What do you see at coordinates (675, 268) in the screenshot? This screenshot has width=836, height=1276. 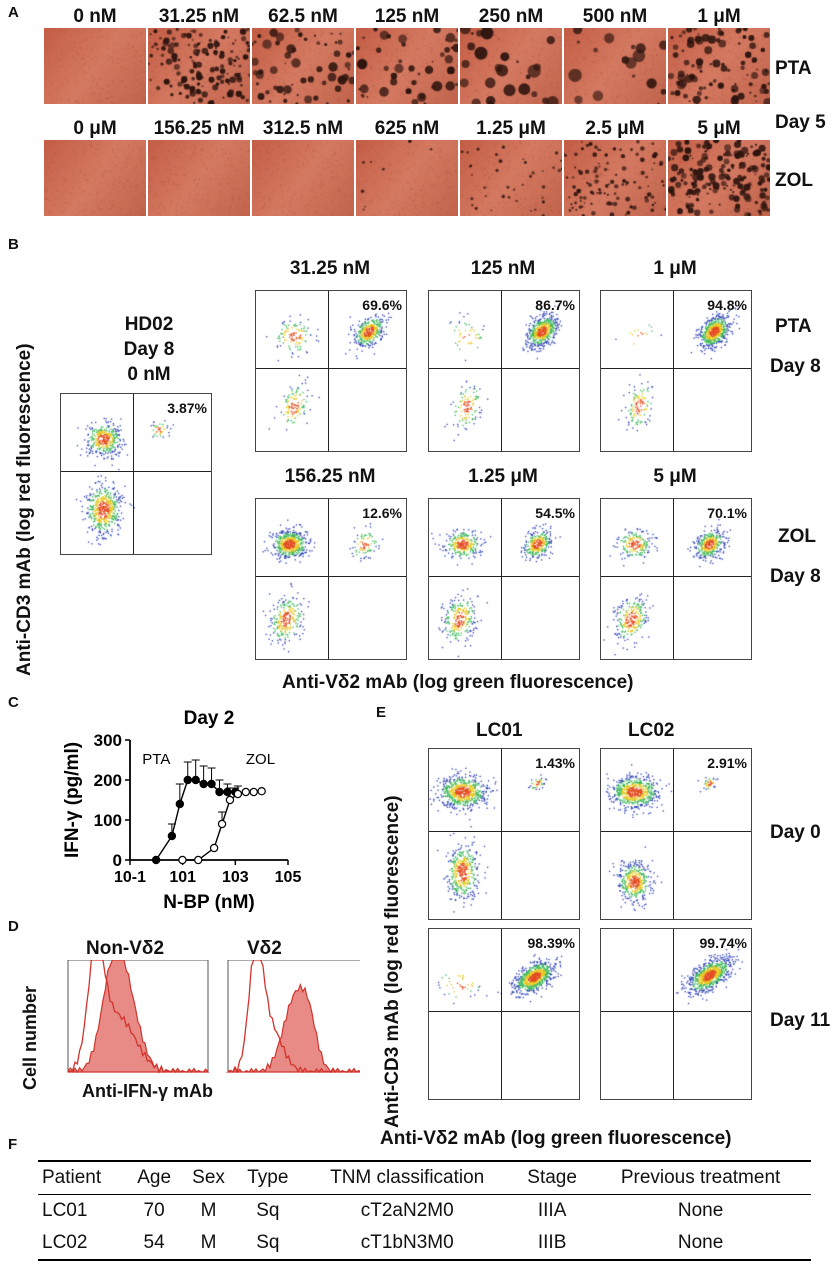 I see `pta-b-conc: 1 μM` at bounding box center [675, 268].